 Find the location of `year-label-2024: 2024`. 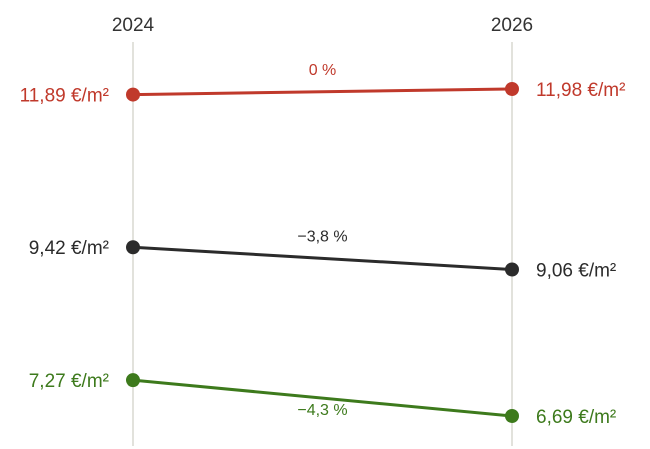

year-label-2024: 2024 is located at coordinates (133, 25).